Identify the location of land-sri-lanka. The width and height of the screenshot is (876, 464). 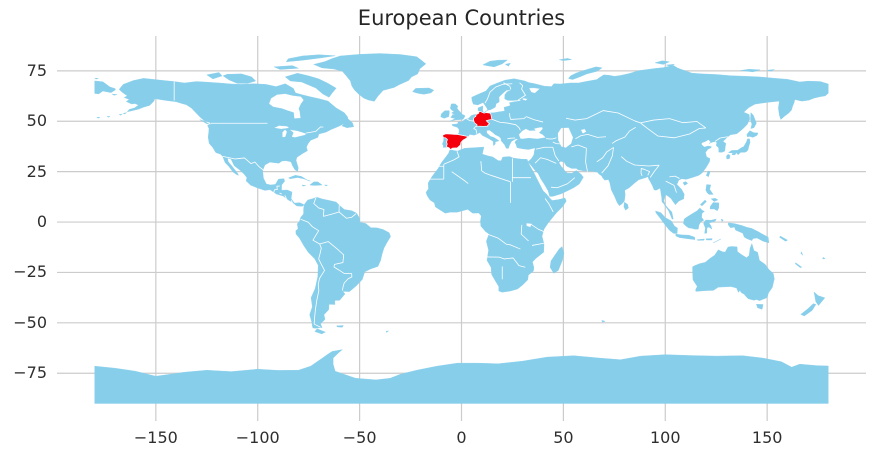
(626, 206).